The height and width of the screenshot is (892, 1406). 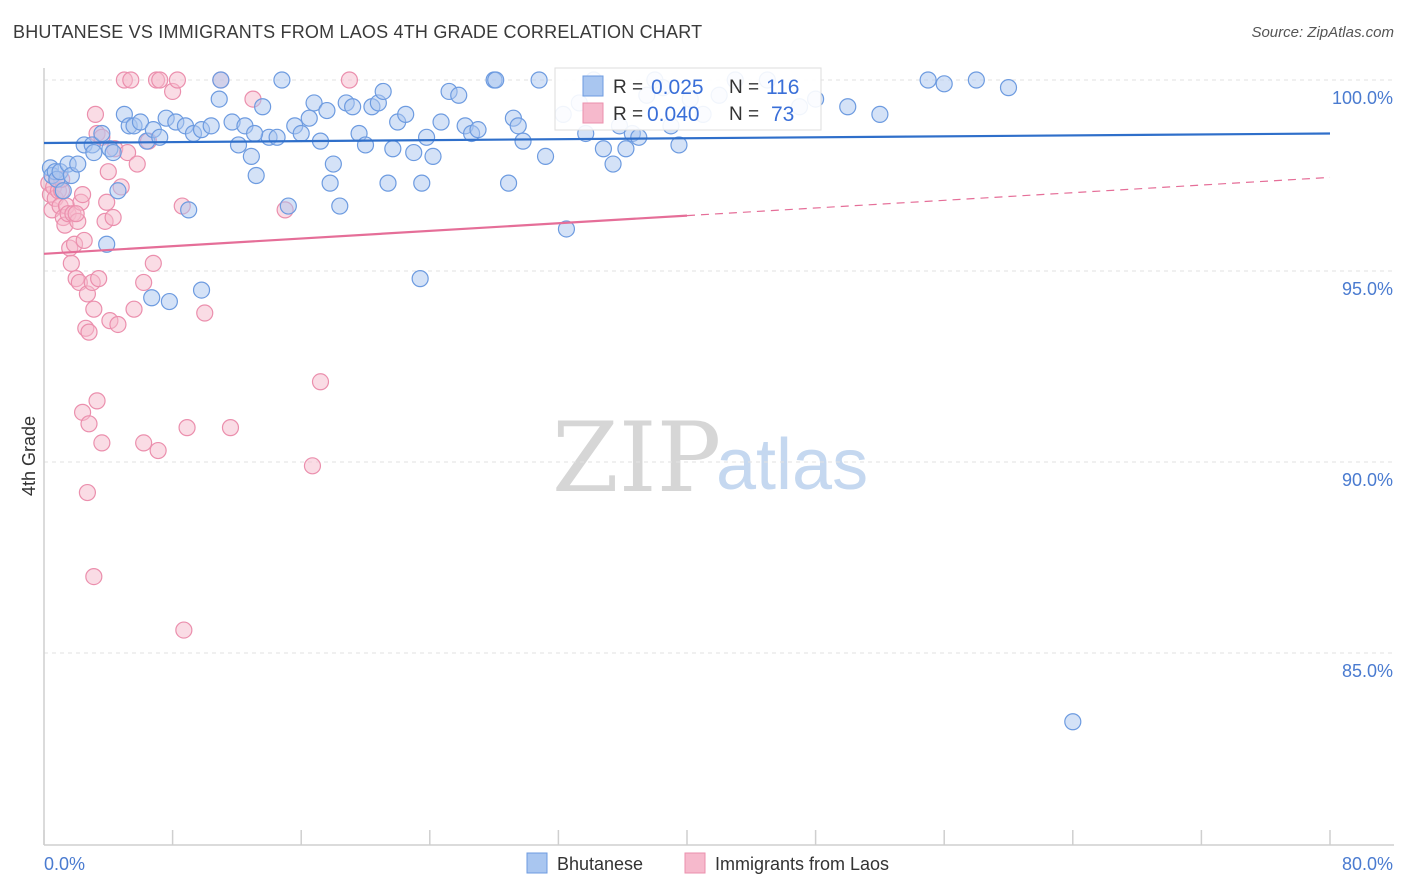 I want to click on stats-legend-swatch-blue, so click(x=593, y=86).